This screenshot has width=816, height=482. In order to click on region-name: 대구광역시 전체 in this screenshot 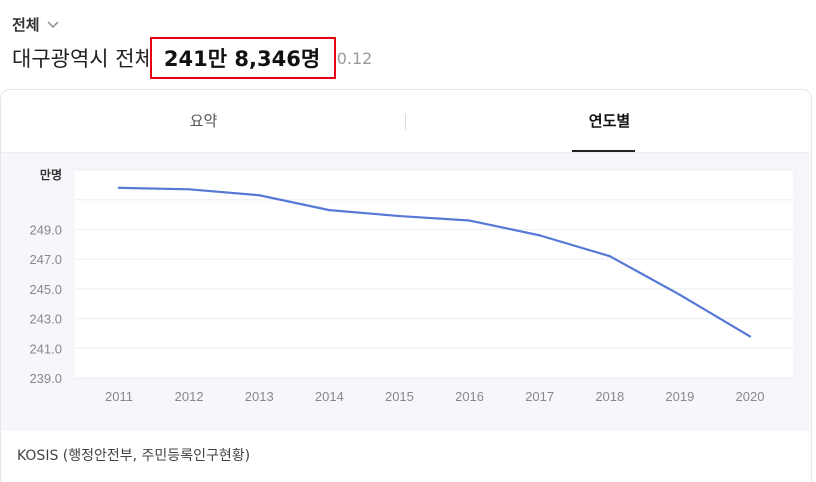, I will do `click(83, 59)`.